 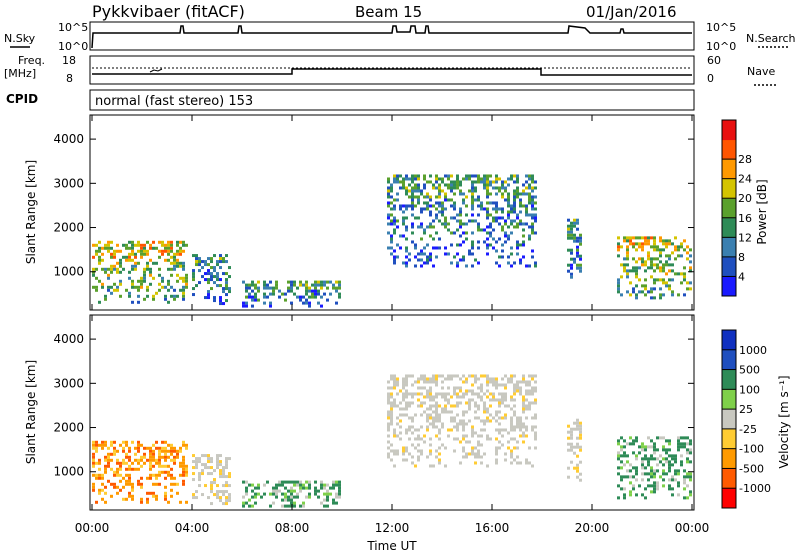 I want to click on colorbar-tick-label: 24, so click(x=745, y=179).